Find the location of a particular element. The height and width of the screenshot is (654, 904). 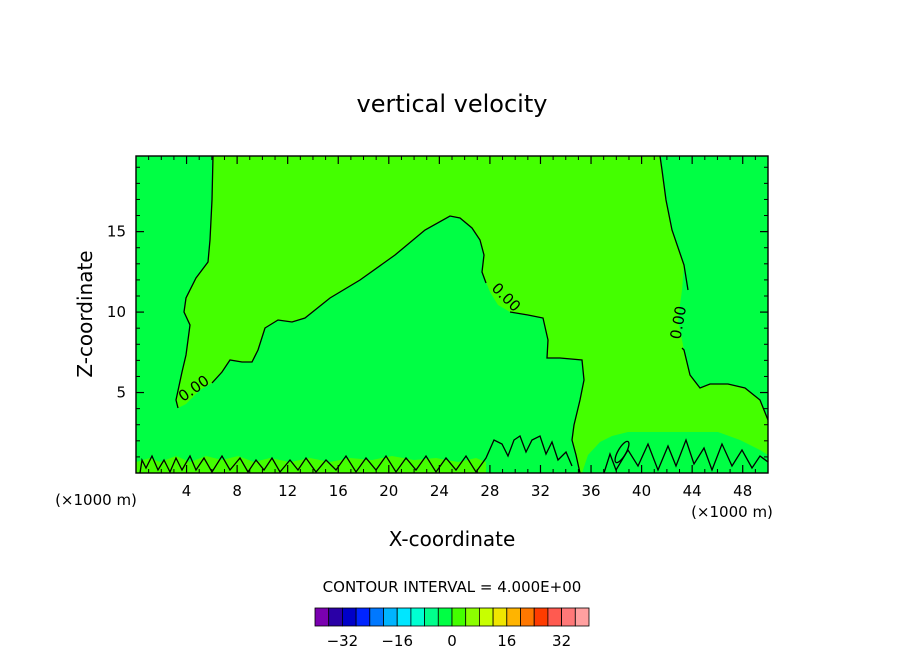

contour-zero-far-right-lower is located at coordinates (725, 384).